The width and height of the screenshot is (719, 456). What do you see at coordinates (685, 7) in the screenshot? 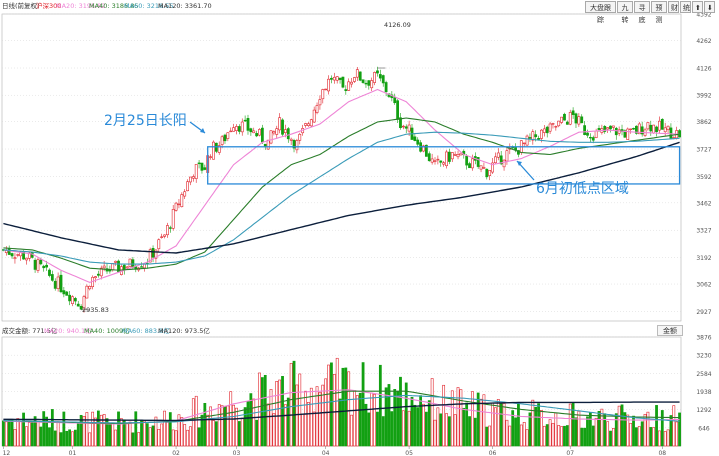
I see `toolbar-btn-tong: 统` at bounding box center [685, 7].